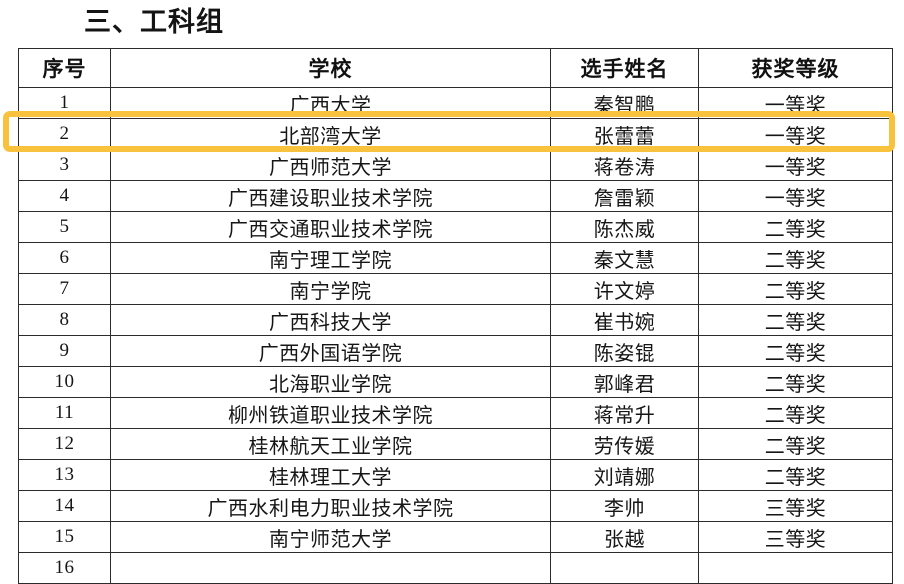  I want to click on cell-school: 柳州铁道职业技术学院, so click(330, 413).